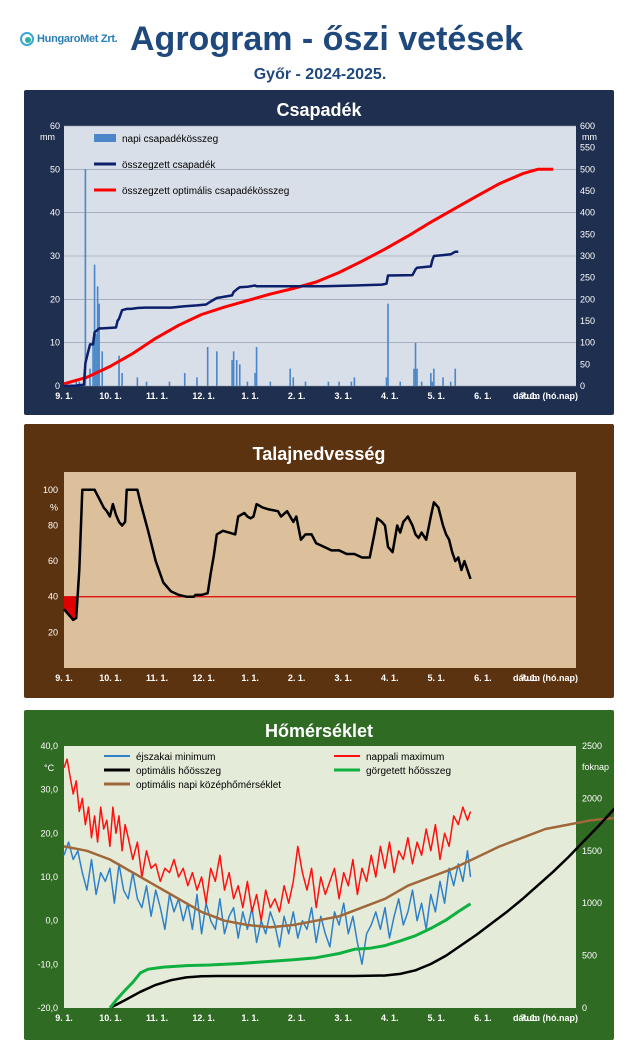  Describe the element at coordinates (57, 386) in the screenshot. I see `y-tick-label: 0` at that location.